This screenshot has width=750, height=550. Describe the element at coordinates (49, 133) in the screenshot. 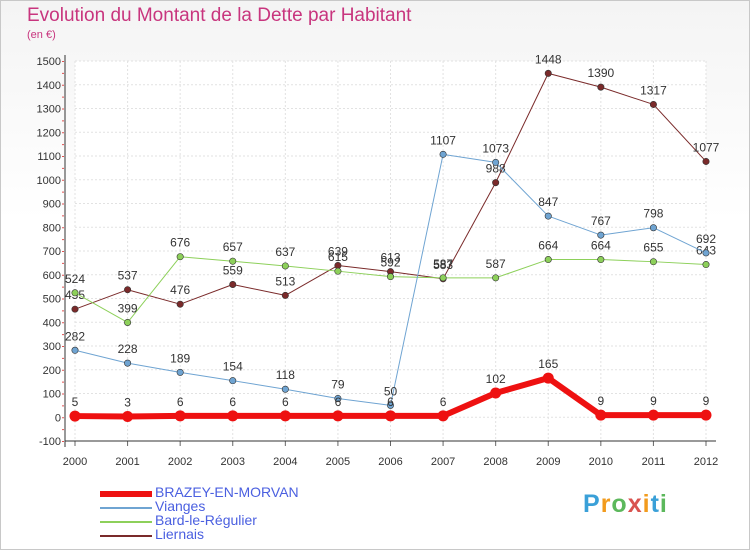

I see `y-tick-label: 1200` at that location.